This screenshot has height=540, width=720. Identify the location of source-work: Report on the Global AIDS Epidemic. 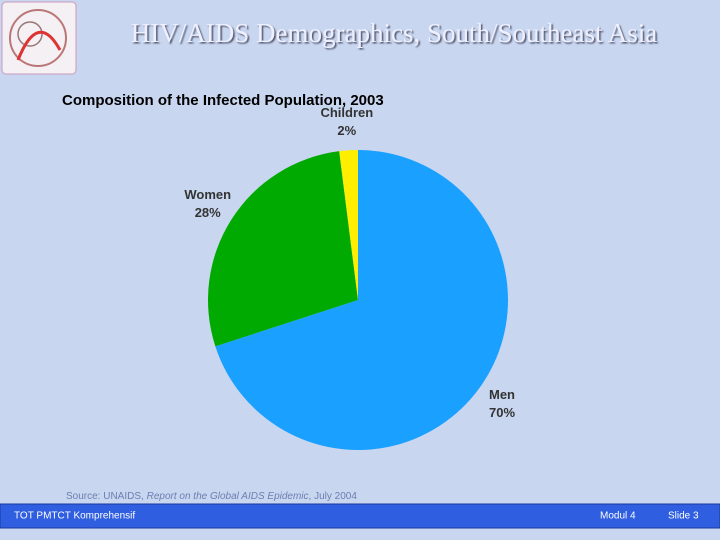
(228, 496).